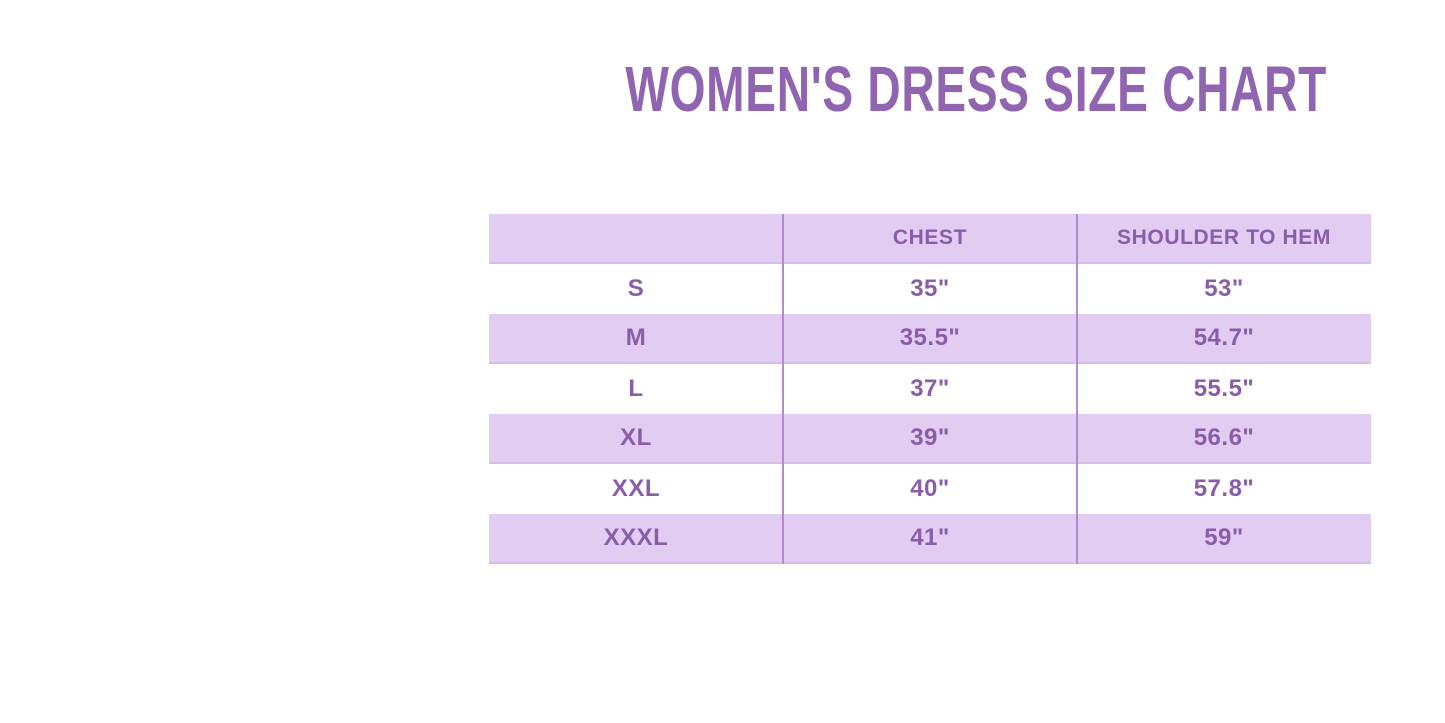  I want to click on header-shoulder-to-hem-cell: SHOULDER TO HEM, so click(1224, 237).